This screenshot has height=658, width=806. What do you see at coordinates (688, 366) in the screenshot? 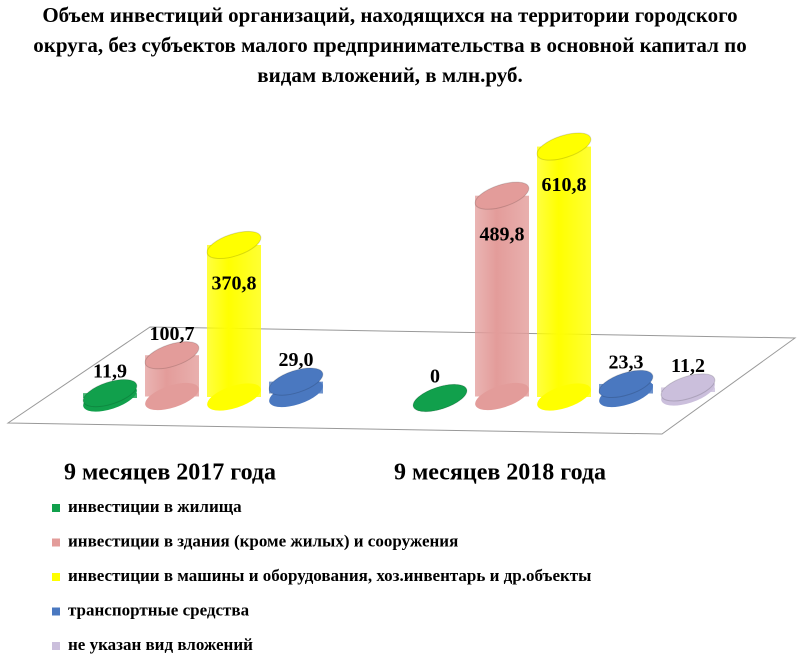
I see `data-label: 11,2` at bounding box center [688, 366].